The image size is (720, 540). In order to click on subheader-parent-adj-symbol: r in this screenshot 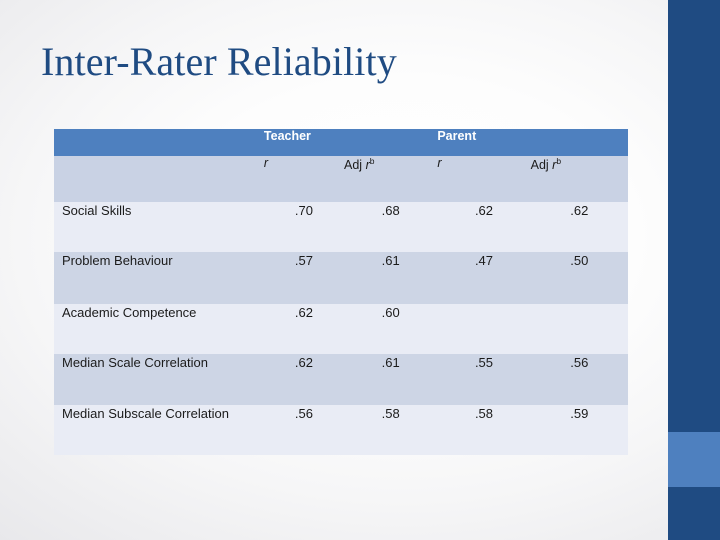, I will do `click(554, 165)`.